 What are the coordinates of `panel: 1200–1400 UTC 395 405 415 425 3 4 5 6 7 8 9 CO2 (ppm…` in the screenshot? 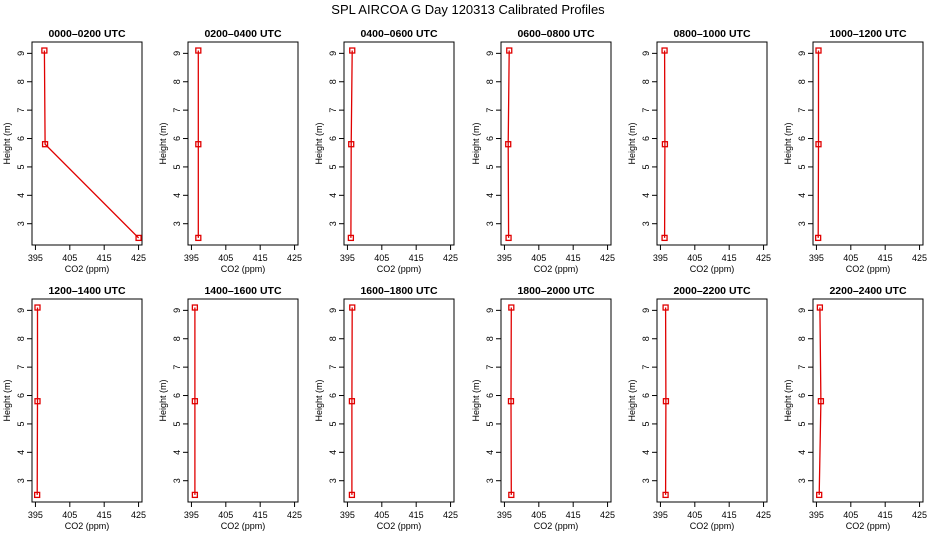 It's located at (74, 408).